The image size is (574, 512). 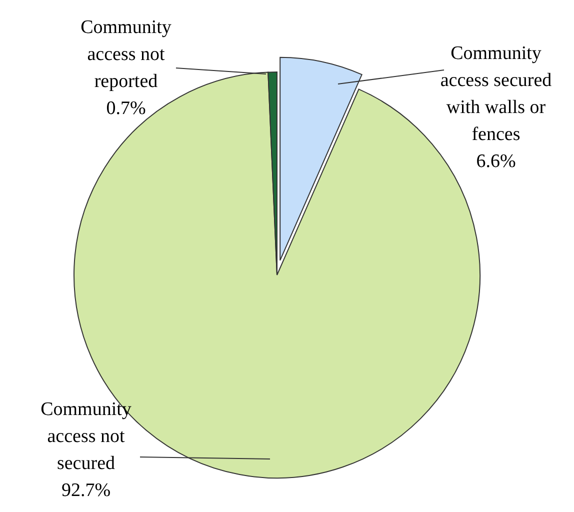 What do you see at coordinates (496, 93) in the screenshot?
I see `slice-label: Community access secured with walls or fences` at bounding box center [496, 93].